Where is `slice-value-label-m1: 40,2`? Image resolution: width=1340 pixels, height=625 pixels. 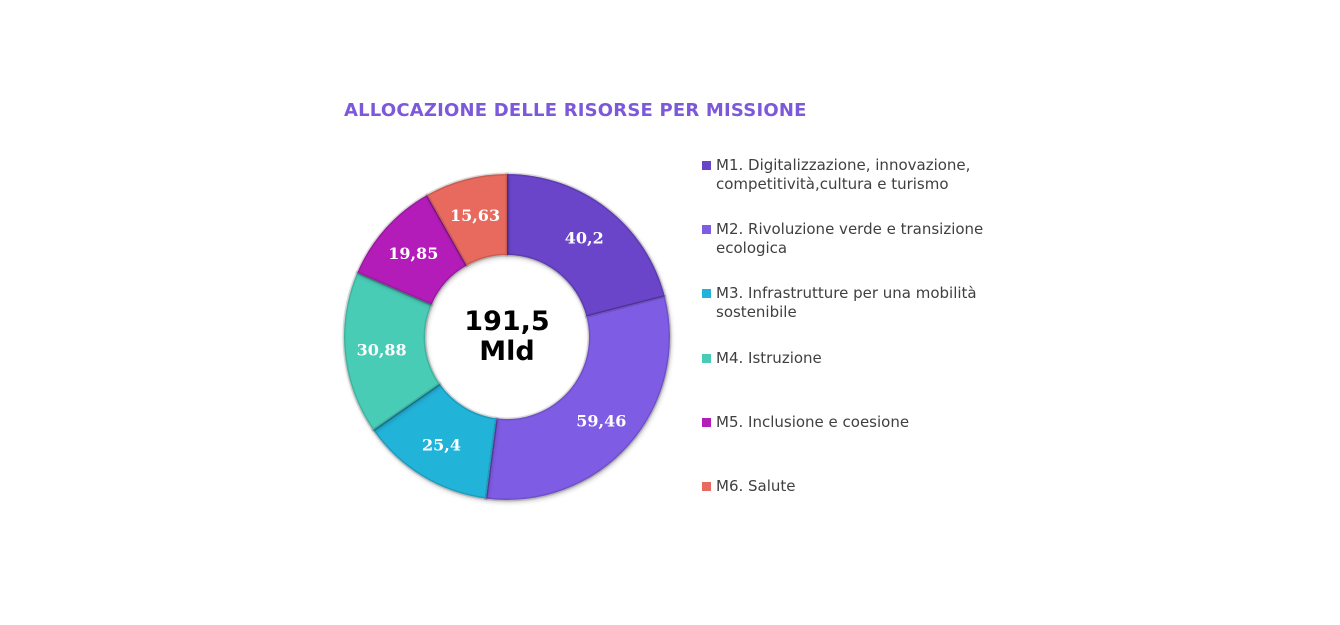
slice-value-label-m1: 40,2 is located at coordinates (584, 237).